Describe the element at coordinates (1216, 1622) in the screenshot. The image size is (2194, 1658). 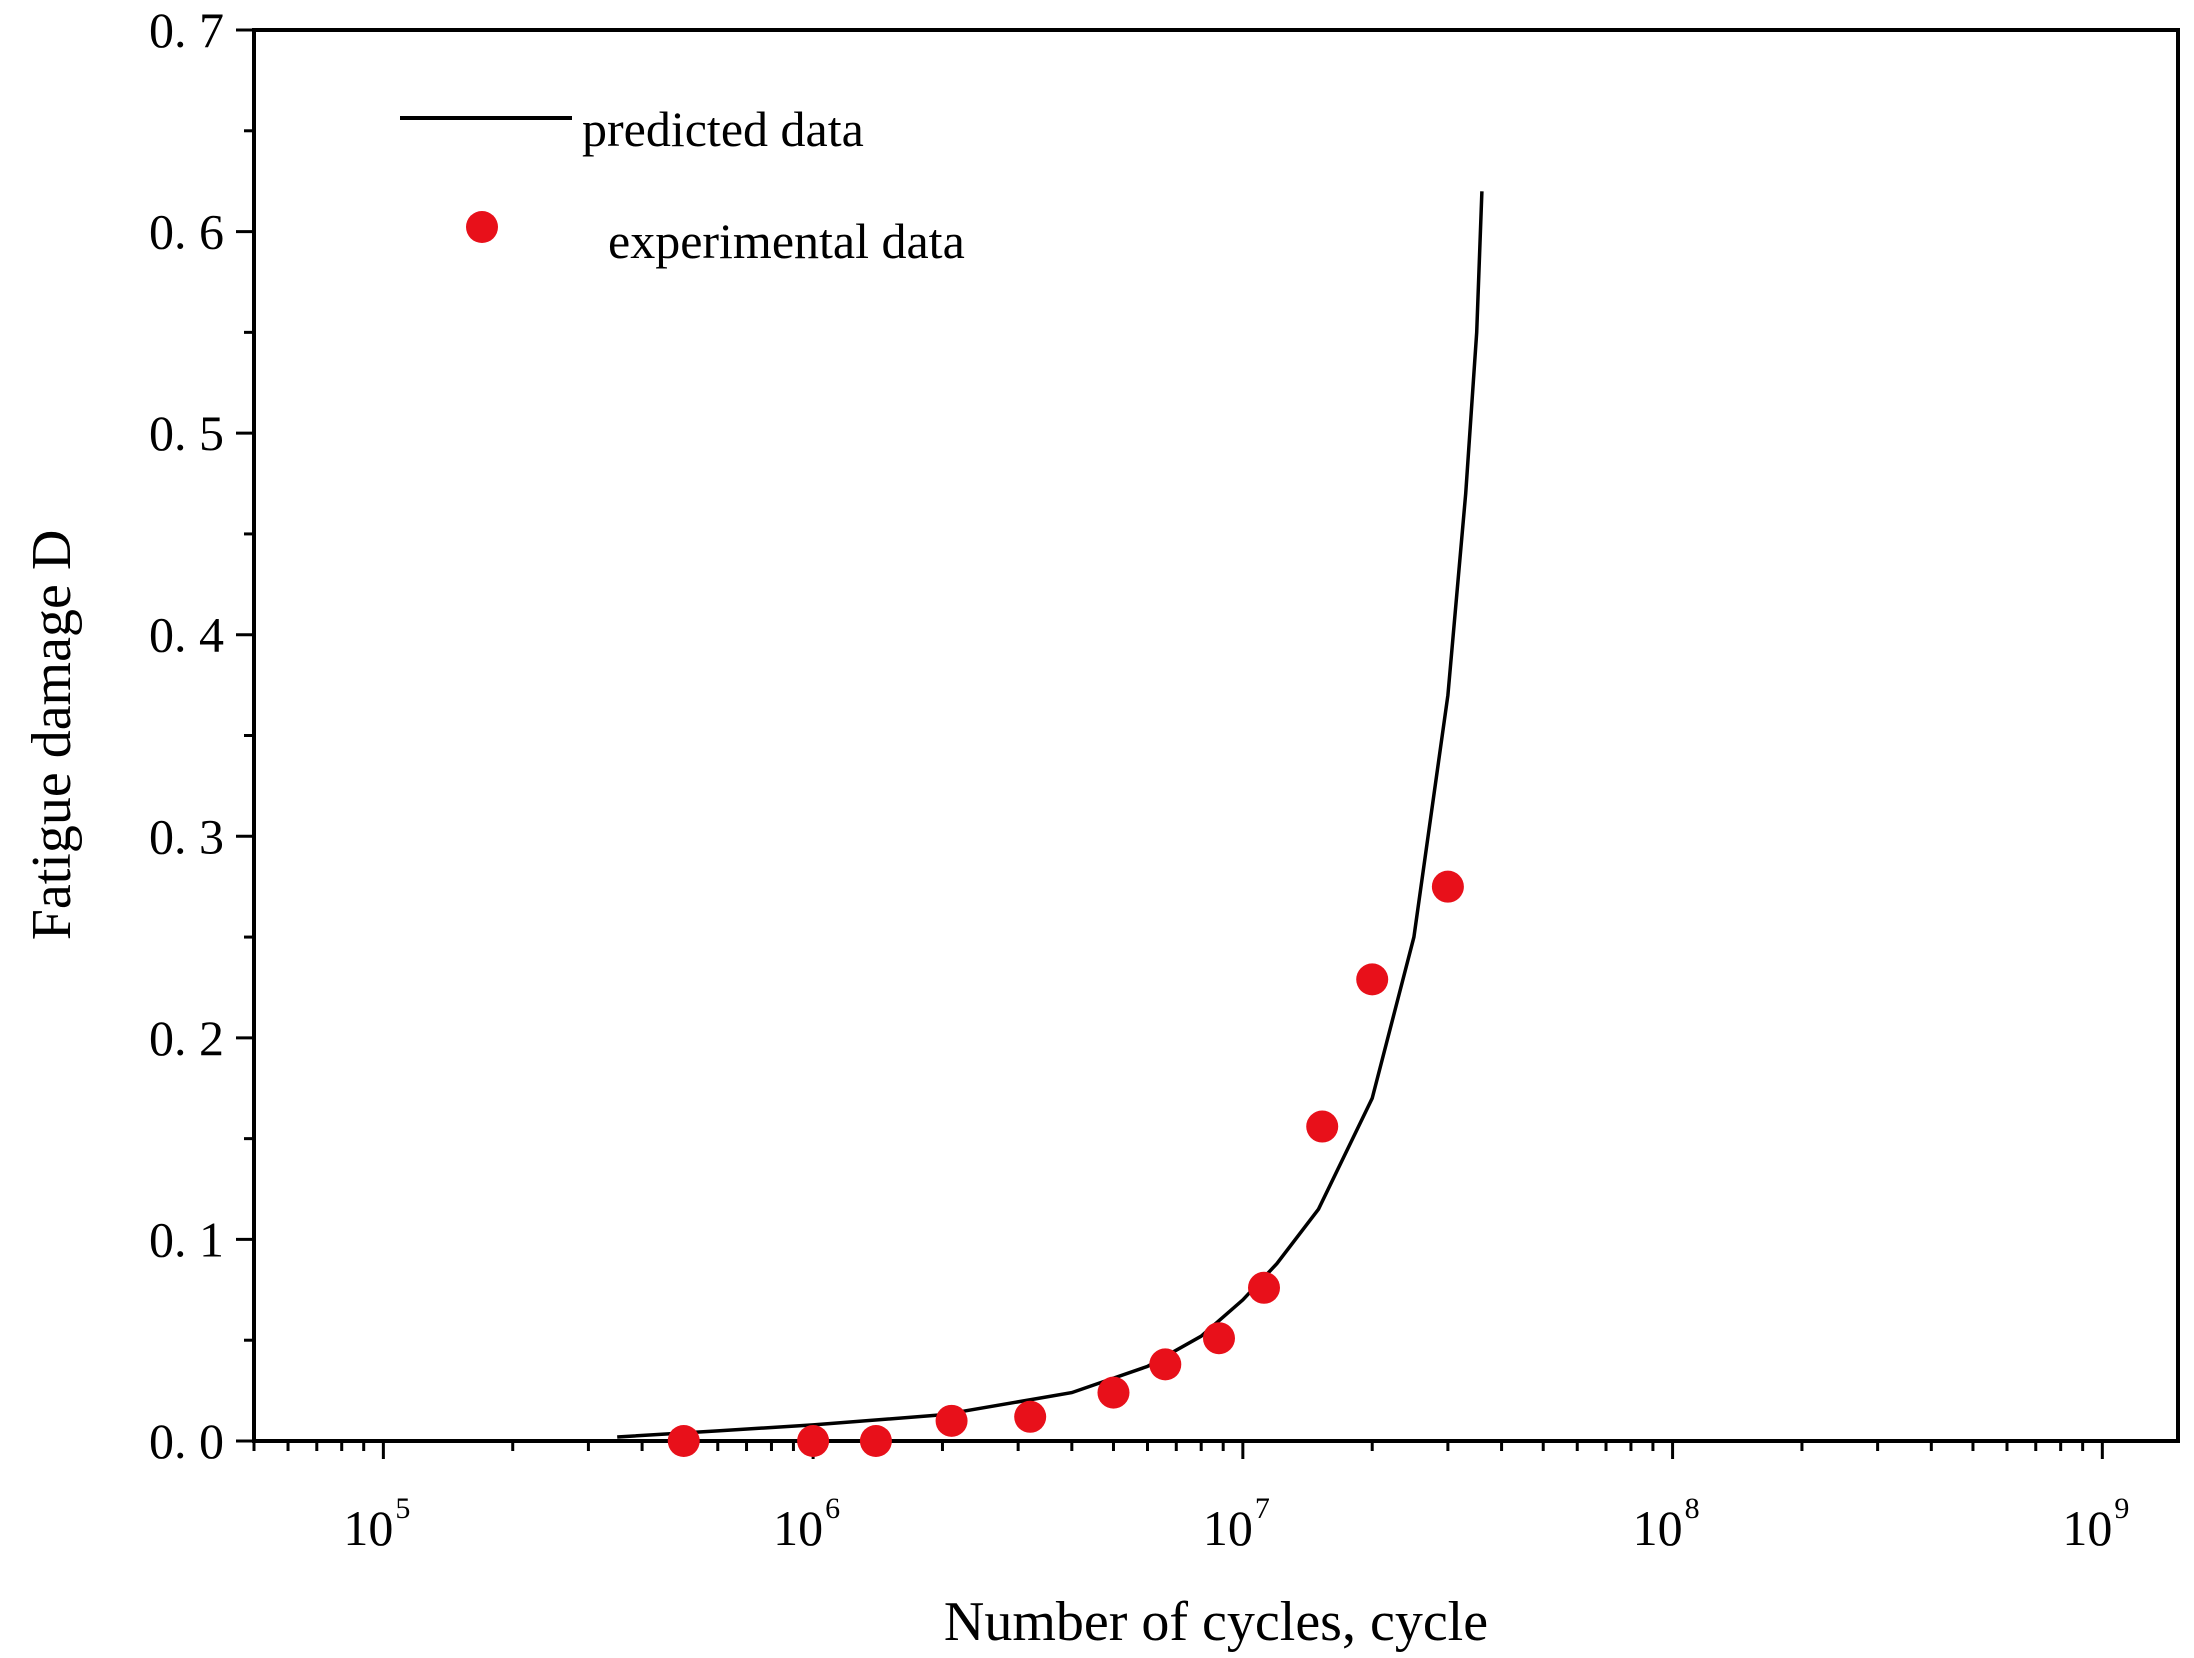
I see `x-axis-title: Number of cycles, cycle` at that location.